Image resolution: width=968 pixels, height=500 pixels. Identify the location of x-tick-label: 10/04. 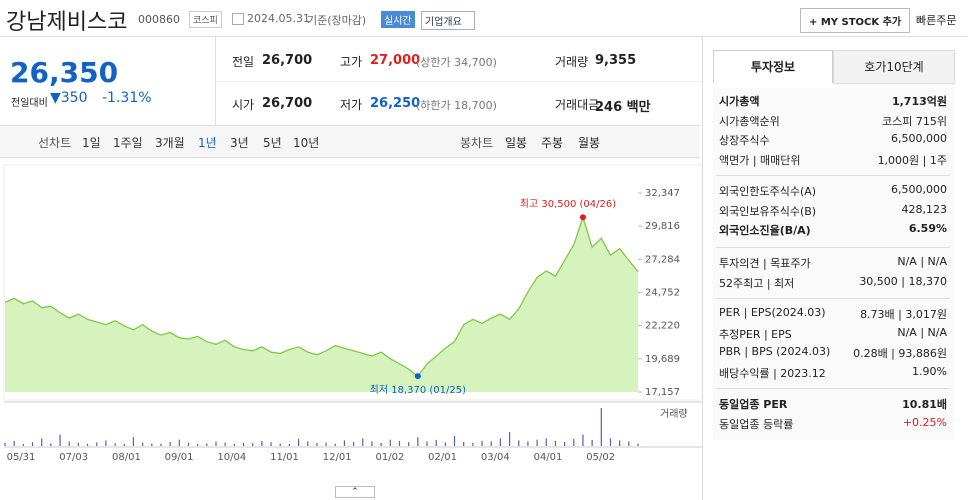
(231, 457).